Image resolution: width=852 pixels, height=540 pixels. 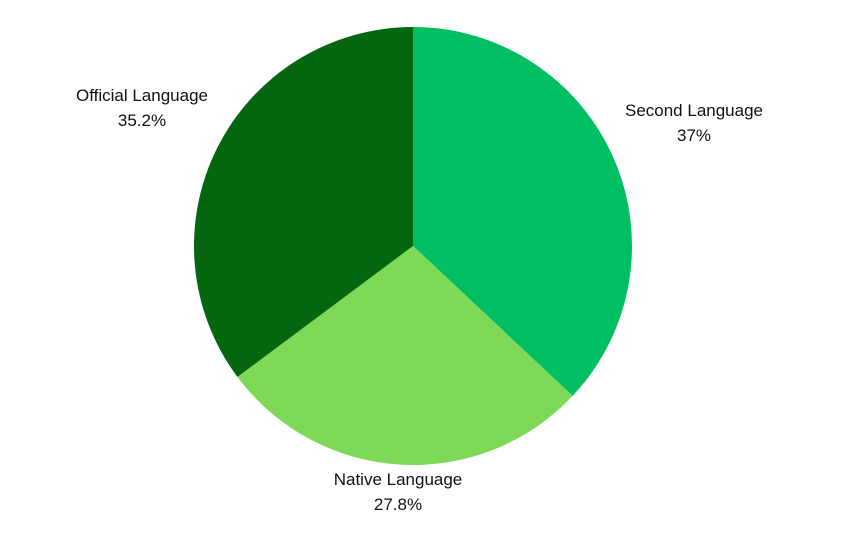 What do you see at coordinates (694, 135) in the screenshot?
I see `slice-value-second-language: 37%` at bounding box center [694, 135].